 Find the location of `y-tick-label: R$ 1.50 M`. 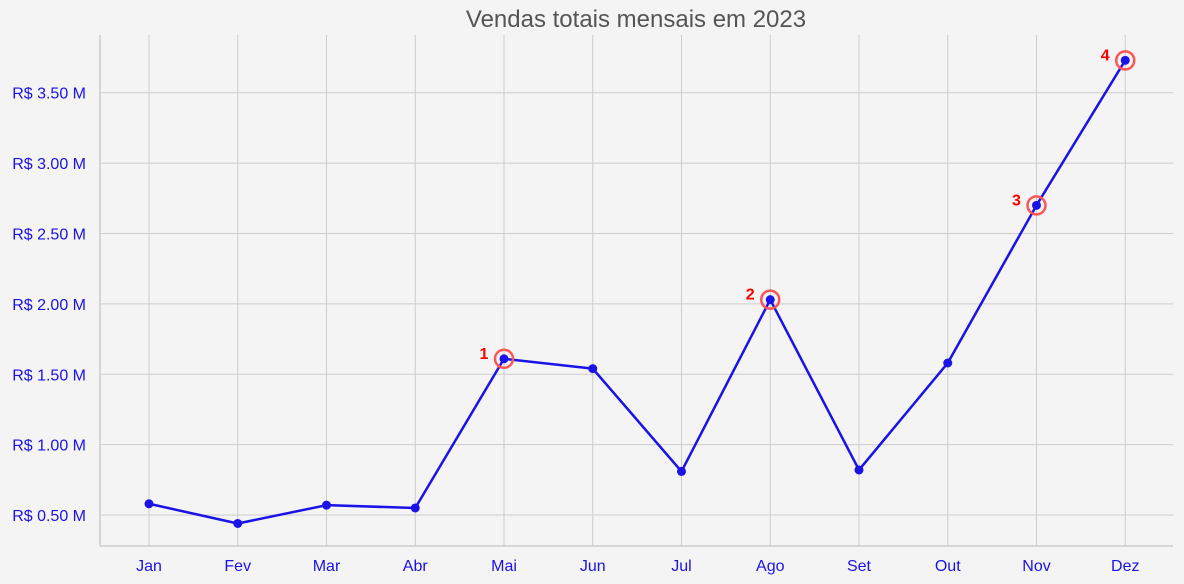

y-tick-label: R$ 1.50 M is located at coordinates (49, 375).